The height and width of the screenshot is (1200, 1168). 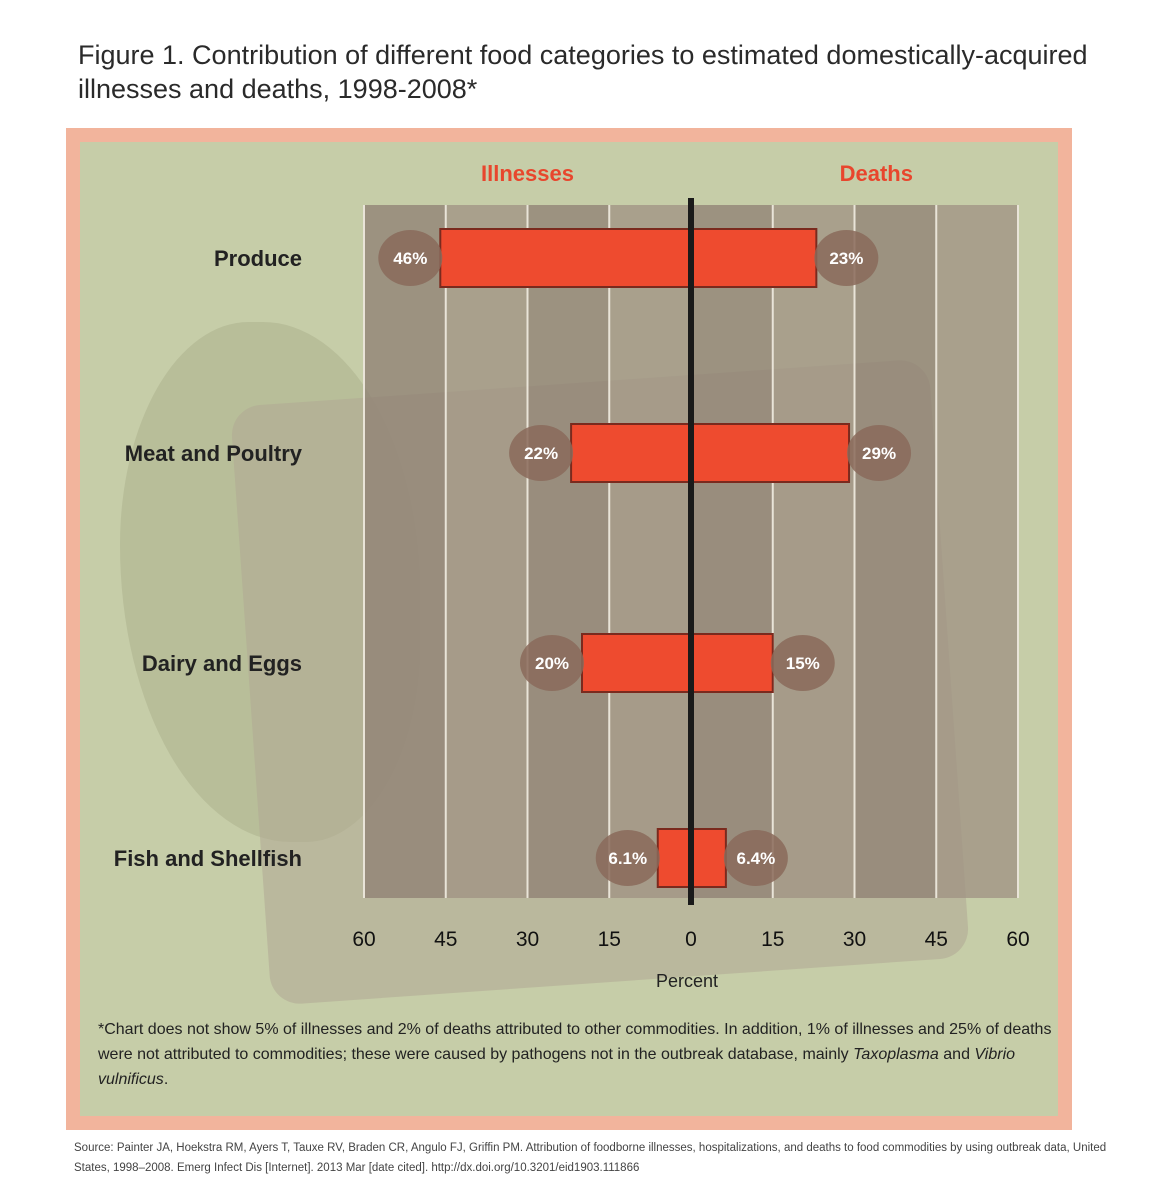 I want to click on death-value-label: 6.4%, so click(x=756, y=858).